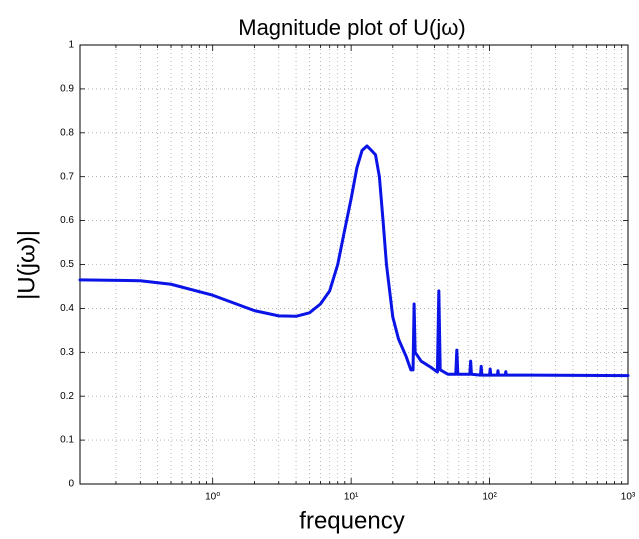 This screenshot has height=539, width=639. Describe the element at coordinates (67, 308) in the screenshot. I see `y-tick-label: 0.4` at that location.